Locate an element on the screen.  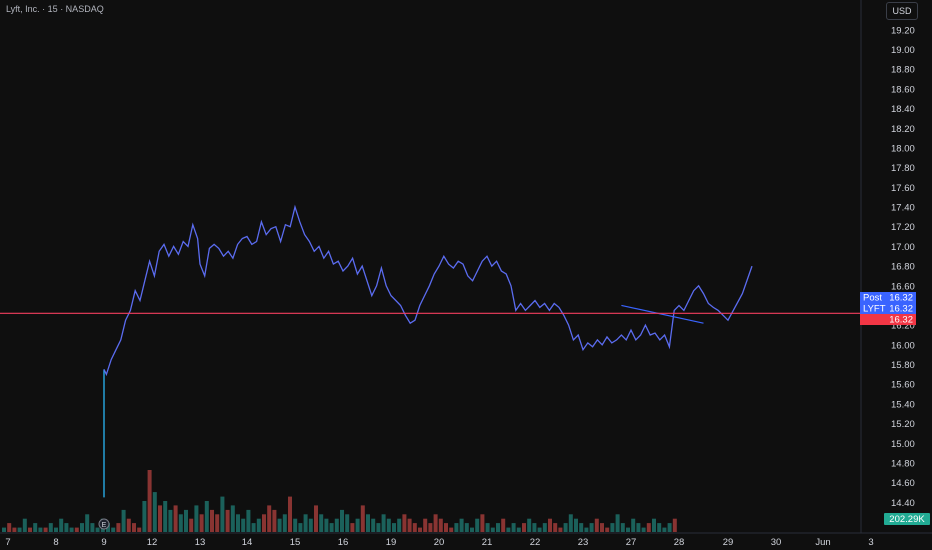
post-price-label: Post is located at coordinates (872, 298).